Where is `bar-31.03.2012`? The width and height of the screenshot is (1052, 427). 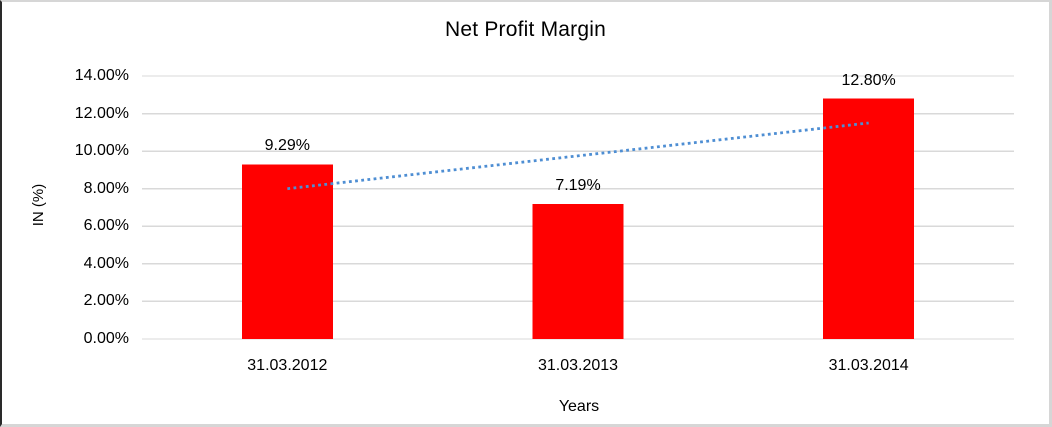 bar-31.03.2012 is located at coordinates (287, 251).